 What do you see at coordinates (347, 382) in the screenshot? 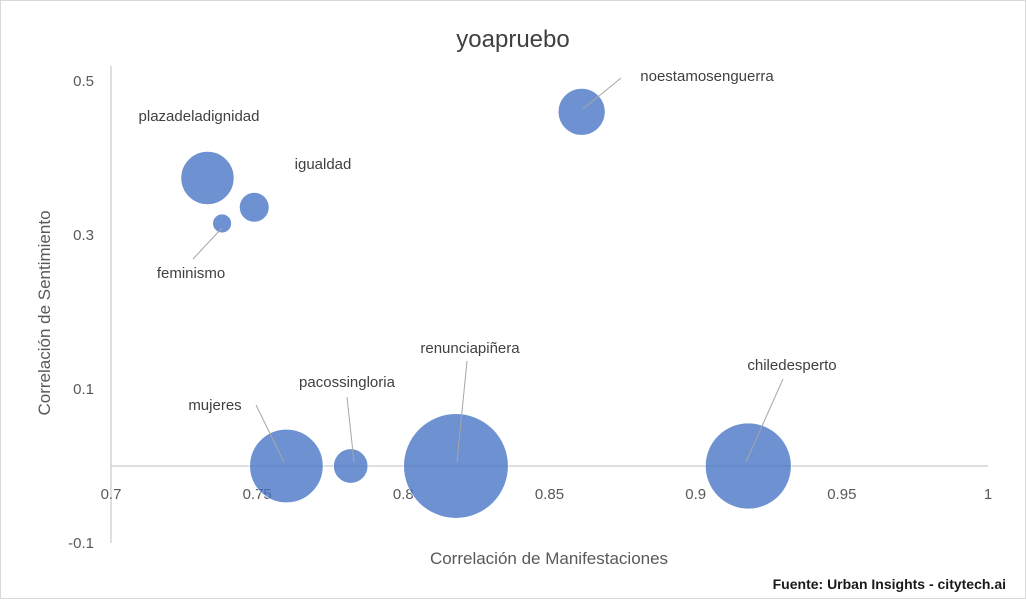
I see `data-label-pacossingloria: pacossingloria` at bounding box center [347, 382].